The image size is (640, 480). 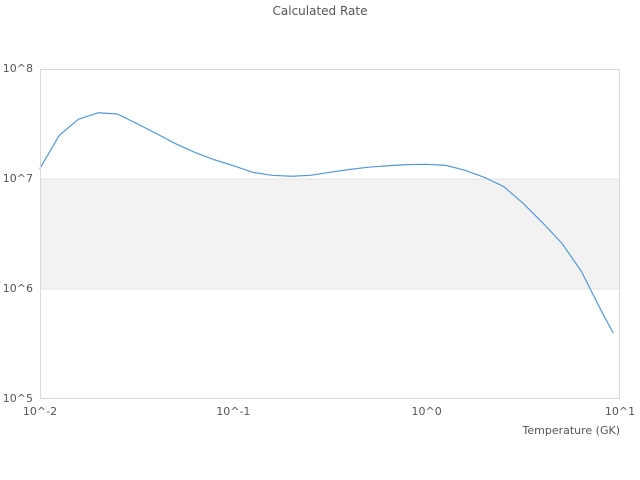 I want to click on y-tick-label: 10^6, so click(x=17, y=288).